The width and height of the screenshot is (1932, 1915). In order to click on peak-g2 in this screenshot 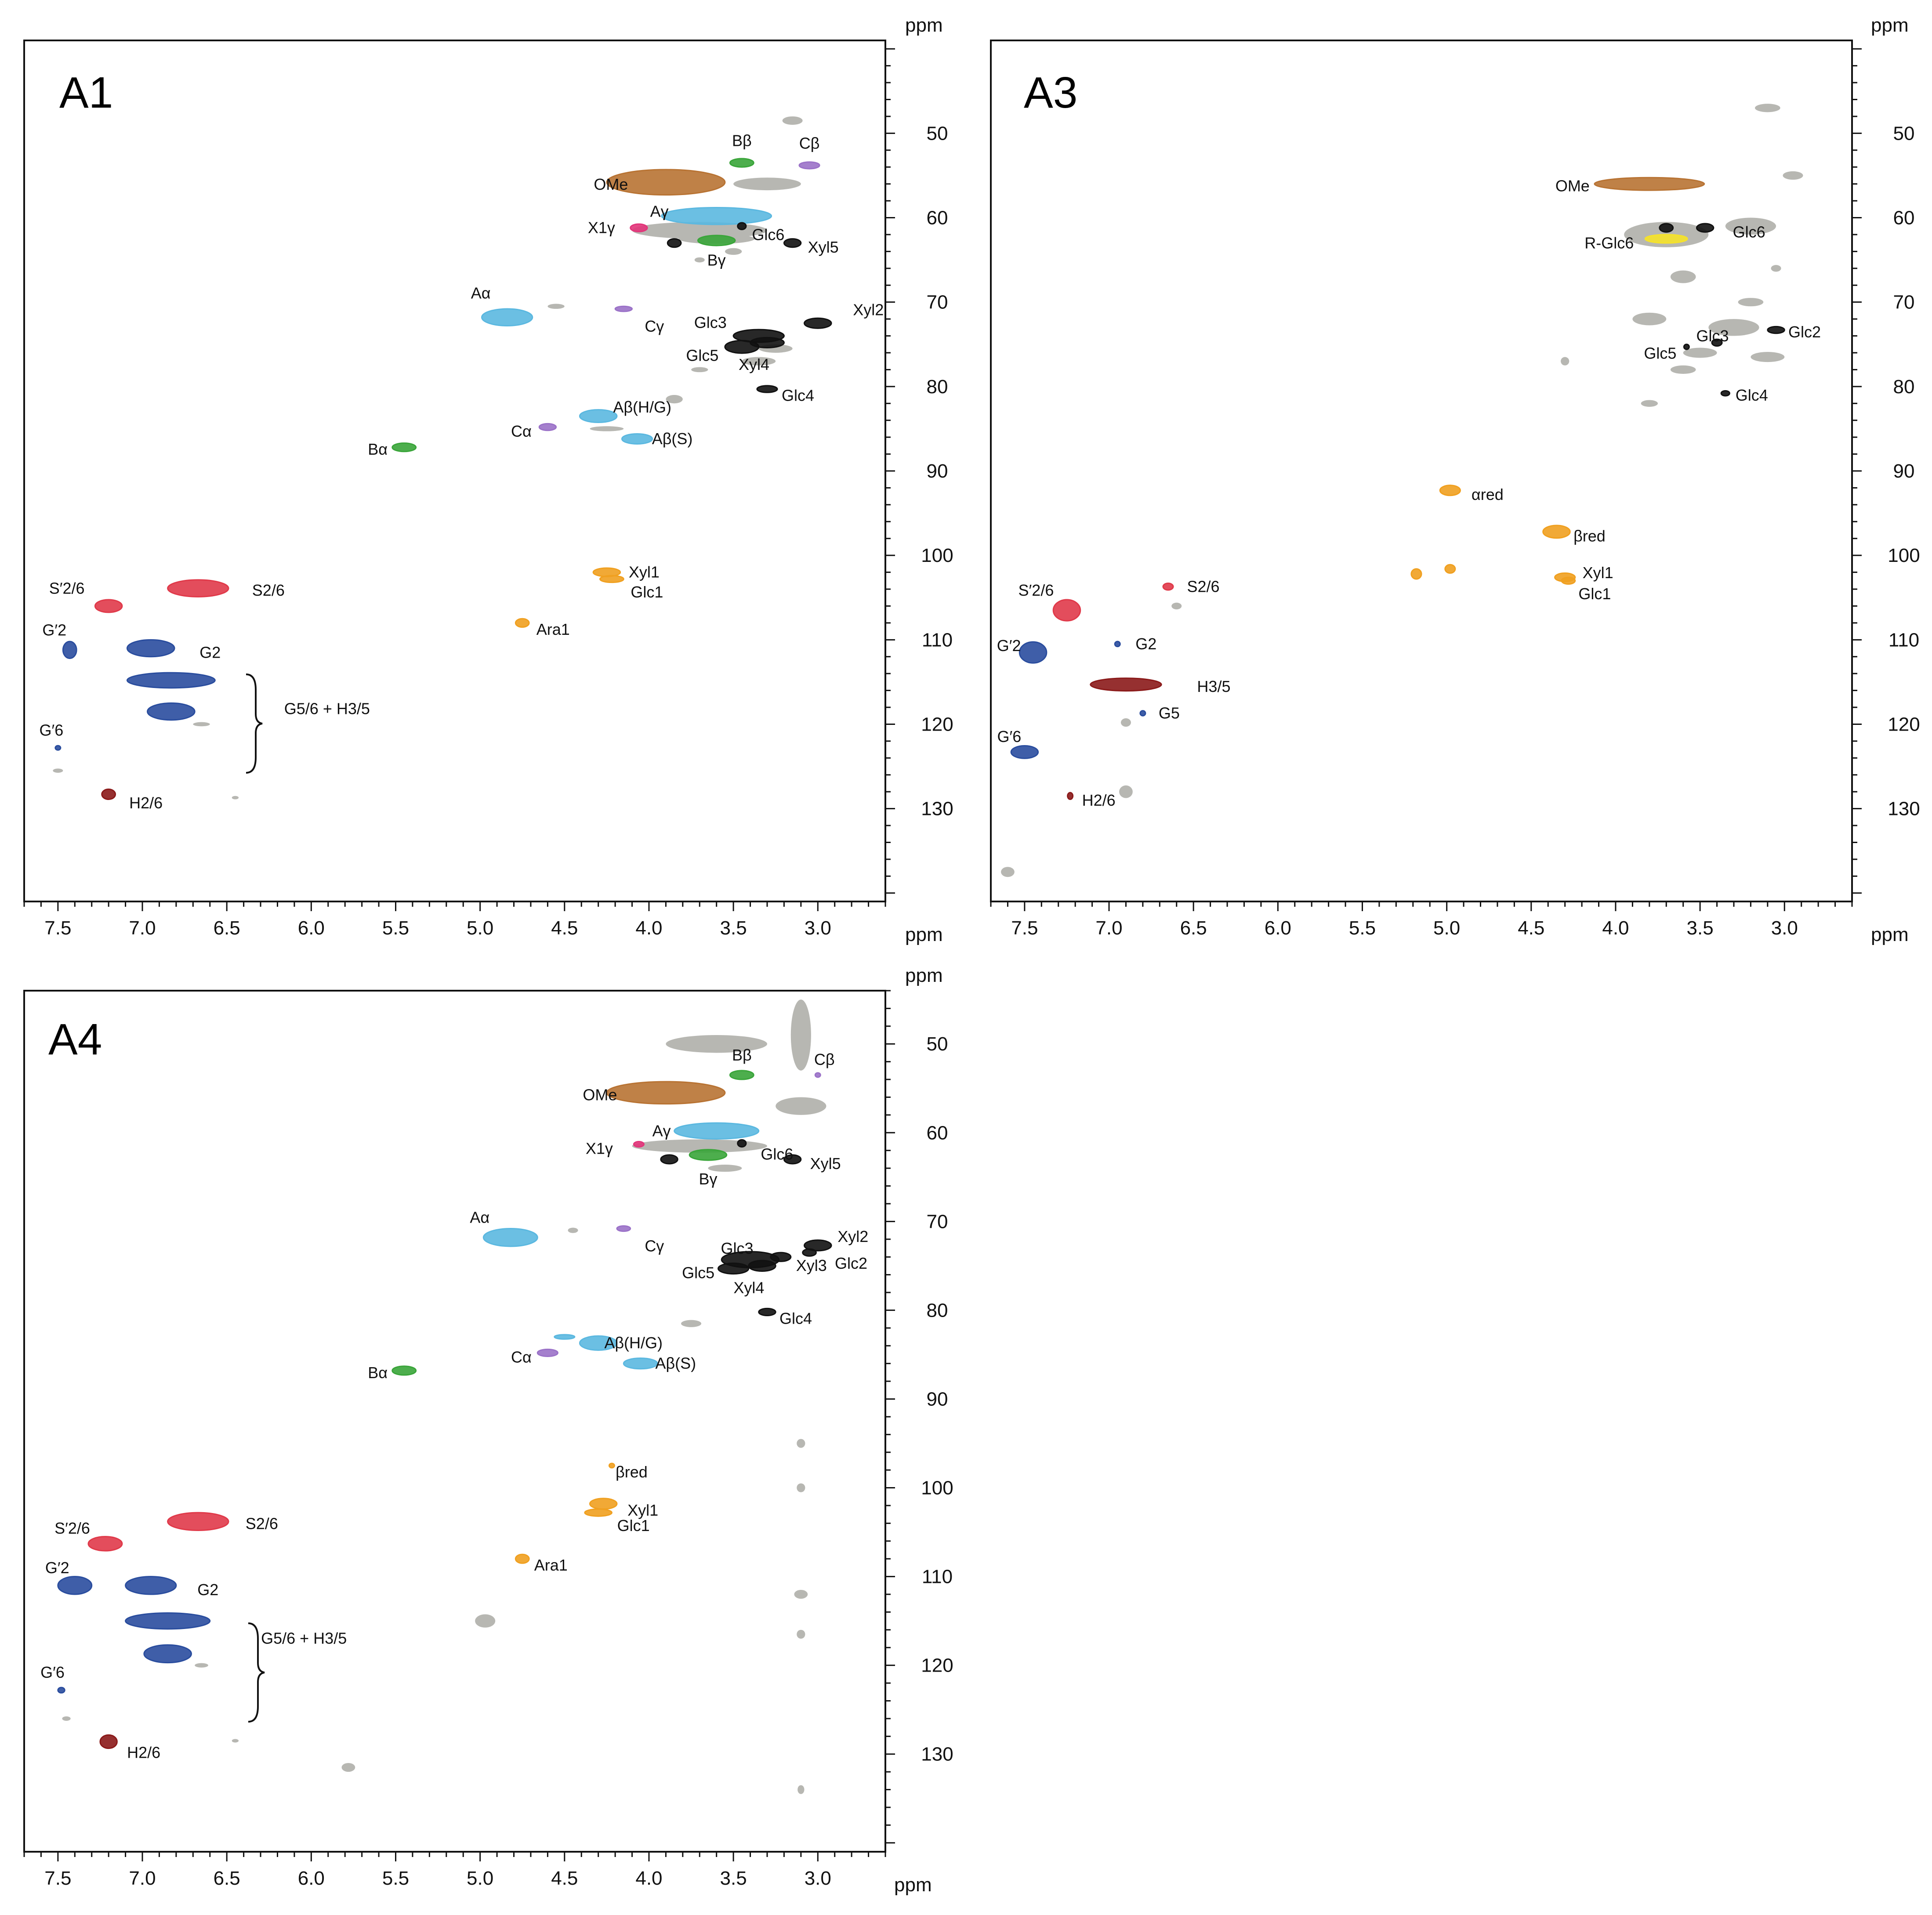, I will do `click(151, 1585)`.